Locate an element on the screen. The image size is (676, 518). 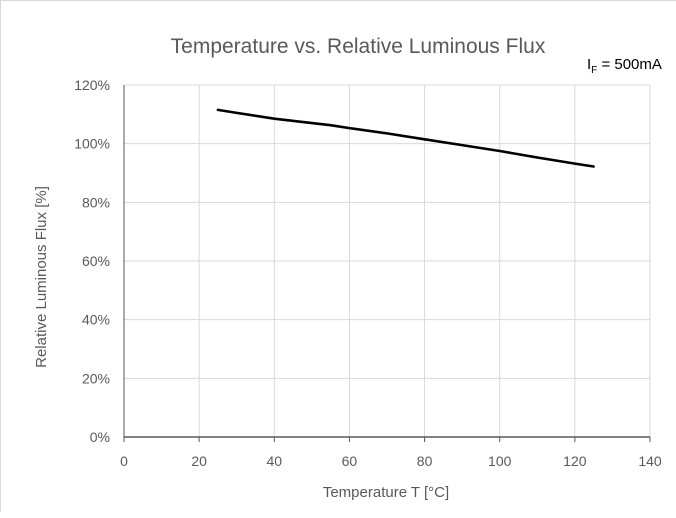
y-axis-label: Relative Luminous Flux [%] is located at coordinates (41, 277).